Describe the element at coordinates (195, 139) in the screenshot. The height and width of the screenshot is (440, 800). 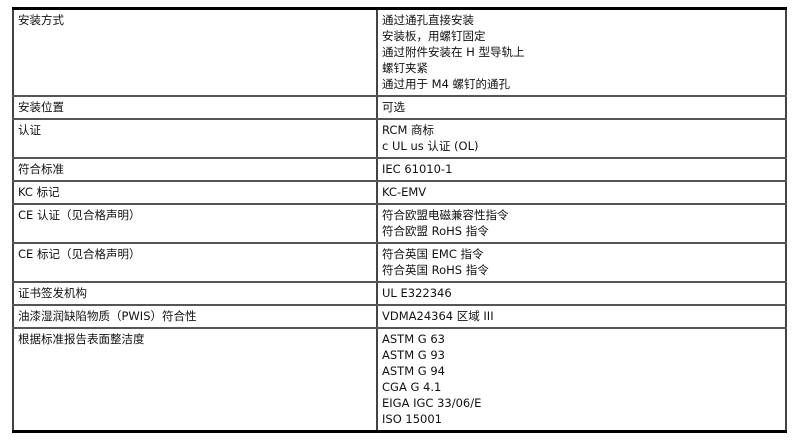
I see `property-label: 认证` at that location.